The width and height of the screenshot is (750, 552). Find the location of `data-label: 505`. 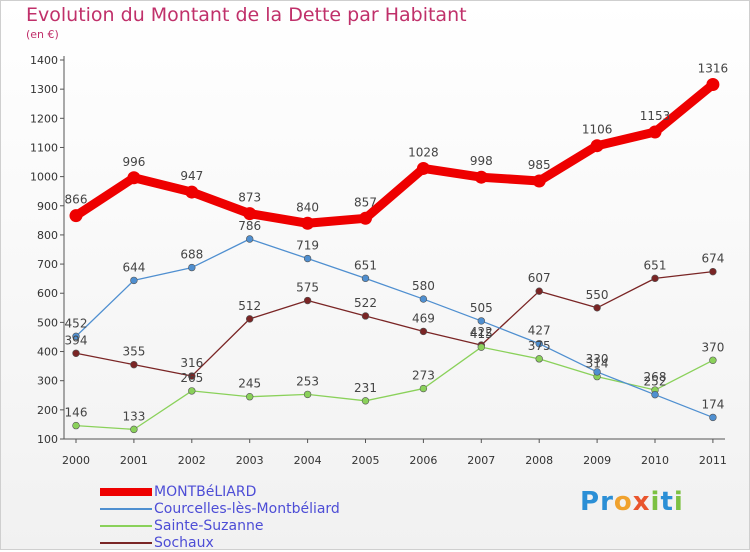

data-label: 505 is located at coordinates (481, 308).